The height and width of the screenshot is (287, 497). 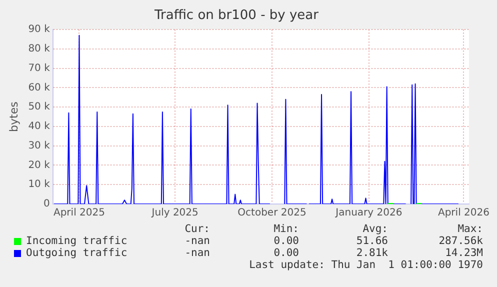 I want to click on y-axis-title: bytes, so click(x=13, y=116).